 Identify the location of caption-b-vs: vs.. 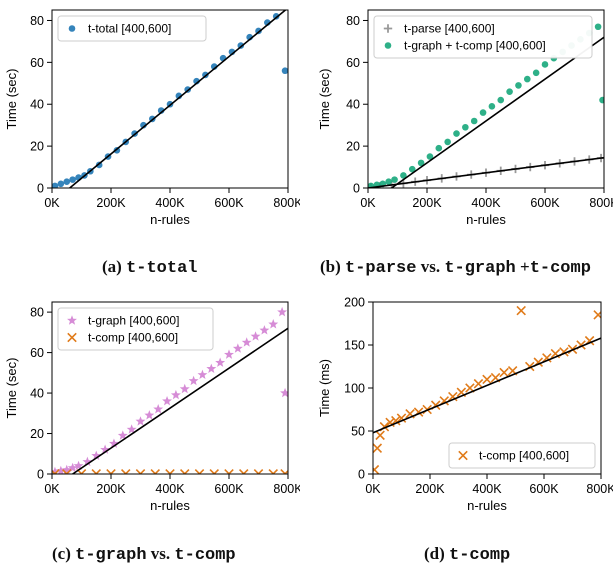
(430, 266).